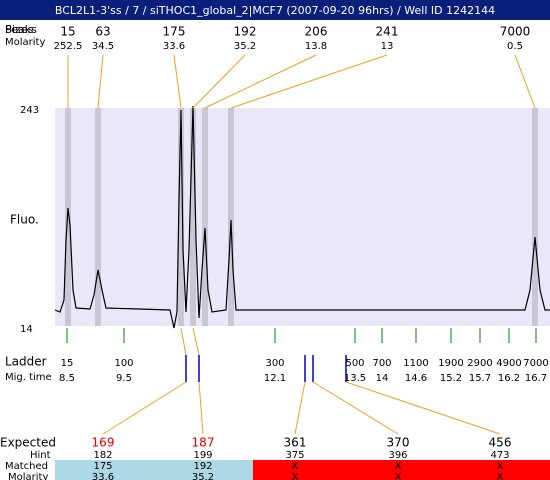 The height and width of the screenshot is (480, 550). What do you see at coordinates (536, 378) in the screenshot?
I see `ladder-mig-time: 16.7` at bounding box center [536, 378].